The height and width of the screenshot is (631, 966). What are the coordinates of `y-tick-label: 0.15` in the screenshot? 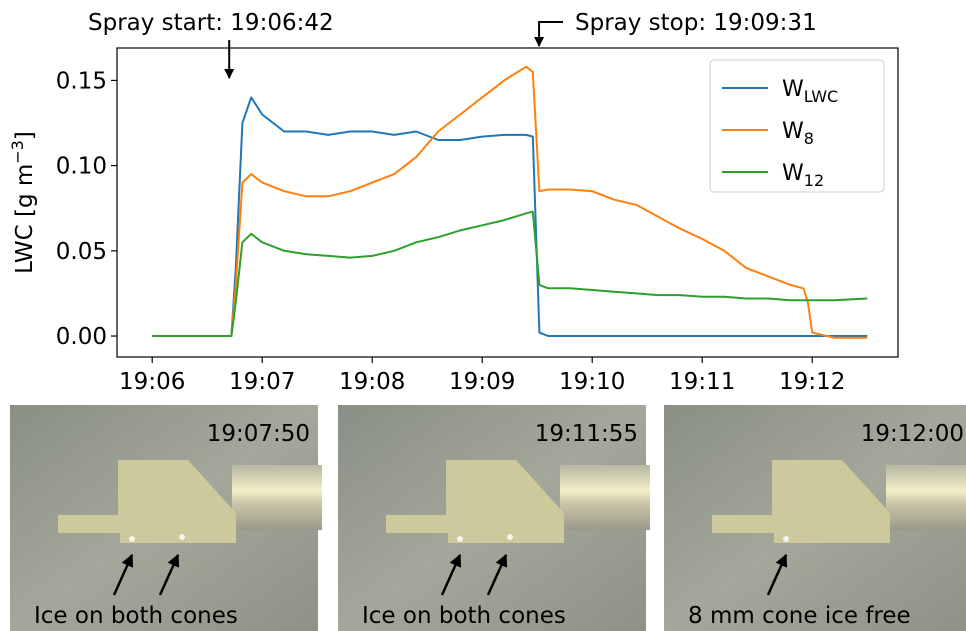 It's located at (81, 81).